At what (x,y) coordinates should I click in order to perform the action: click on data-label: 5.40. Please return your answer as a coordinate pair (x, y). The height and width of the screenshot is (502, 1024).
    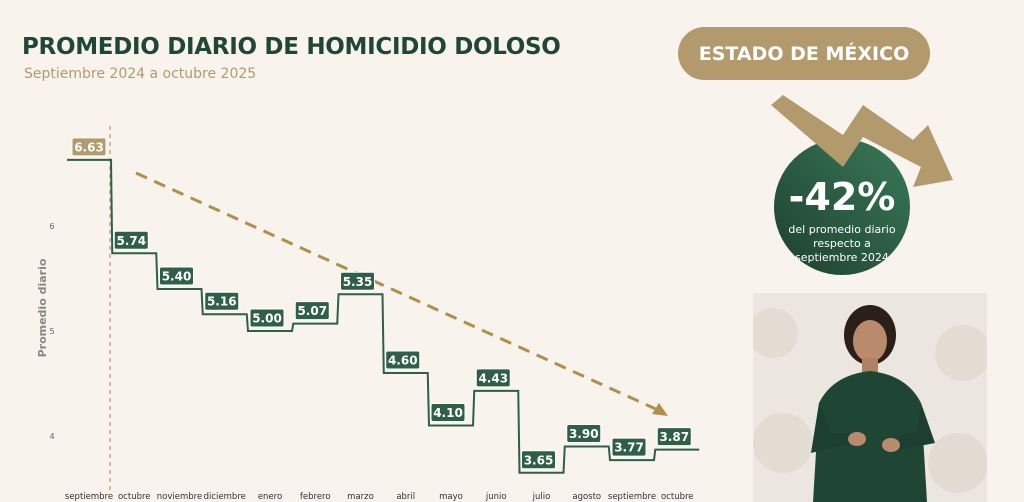
    Looking at the image, I should click on (177, 277).